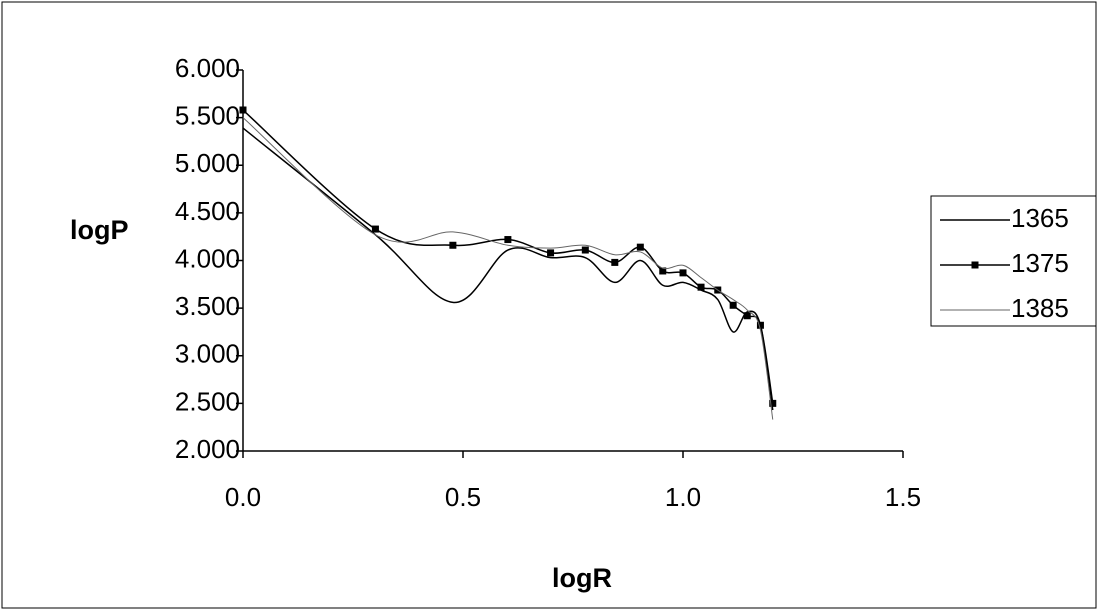 The image size is (1098, 610). What do you see at coordinates (975, 265) in the screenshot?
I see `legend-marker` at bounding box center [975, 265].